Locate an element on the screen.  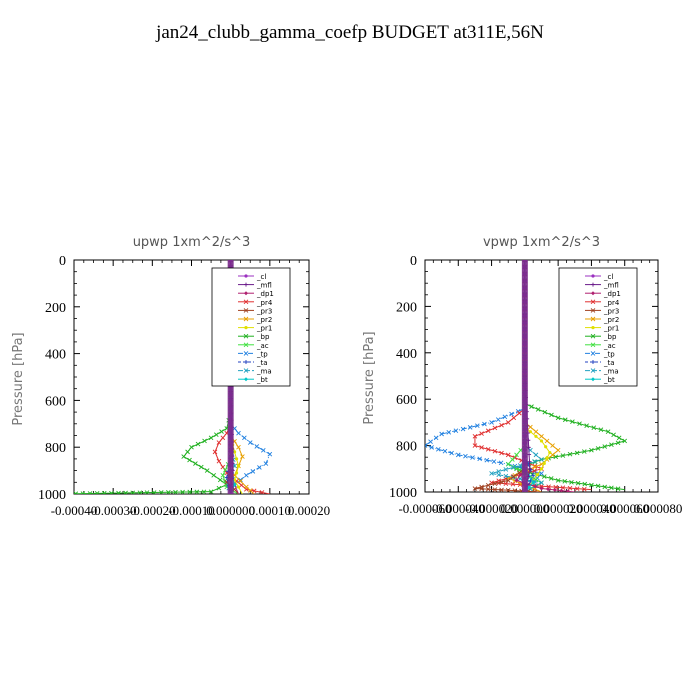
legend-label: _ta is located at coordinates (262, 363).